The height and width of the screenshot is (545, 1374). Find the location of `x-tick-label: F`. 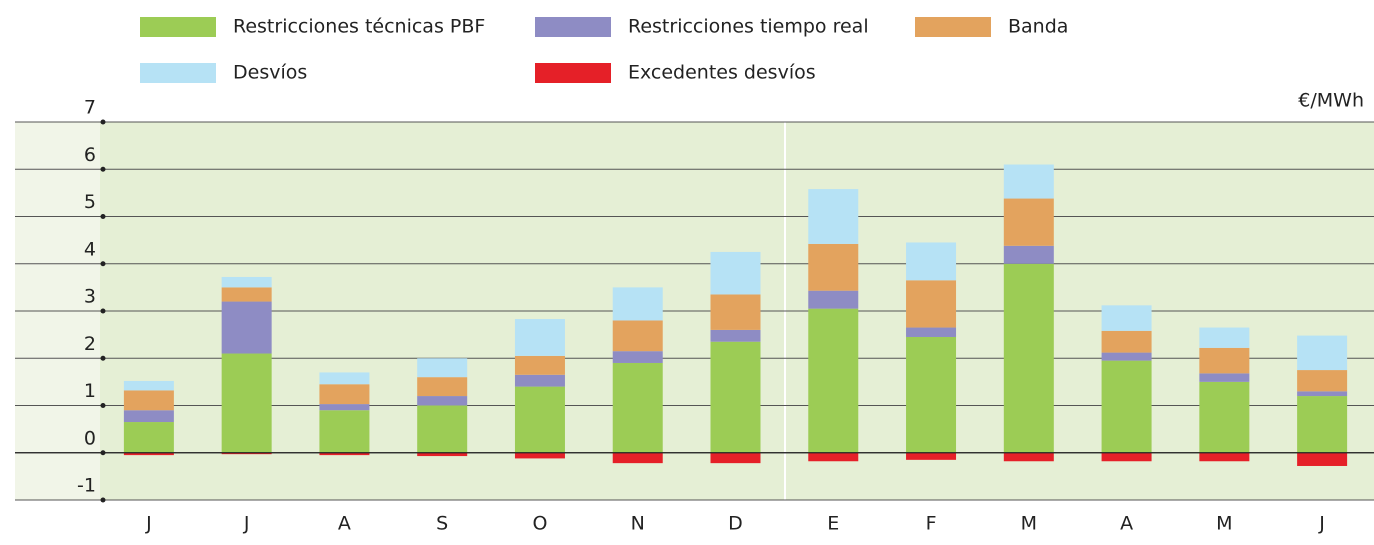

x-tick-label: F is located at coordinates (931, 524).